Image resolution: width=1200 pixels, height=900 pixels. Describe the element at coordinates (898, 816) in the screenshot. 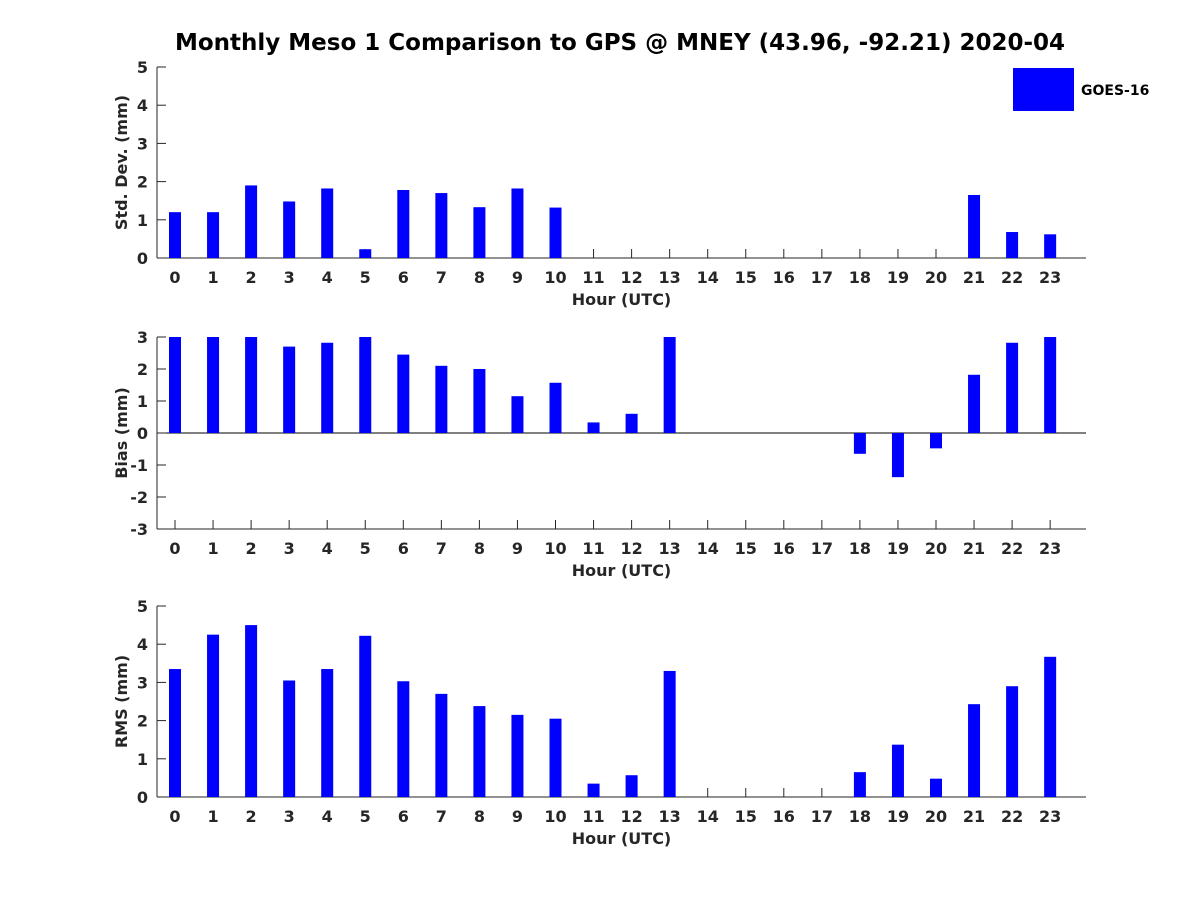

I see `x-tick-label: 19` at that location.